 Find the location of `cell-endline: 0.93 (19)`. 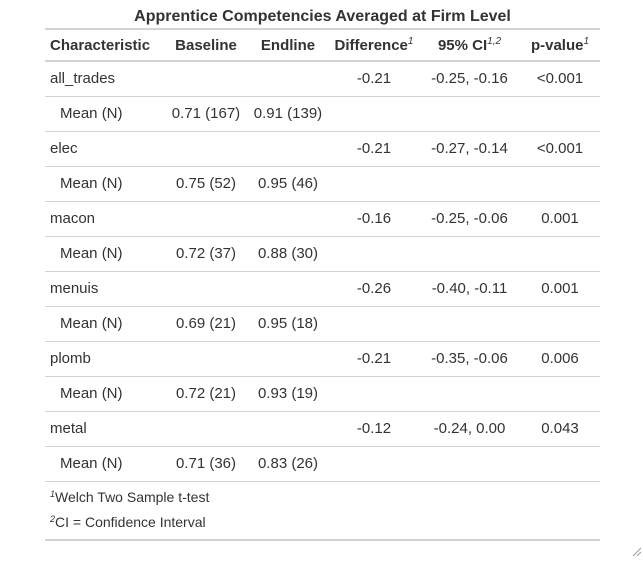

cell-endline: 0.93 (19) is located at coordinates (288, 393).